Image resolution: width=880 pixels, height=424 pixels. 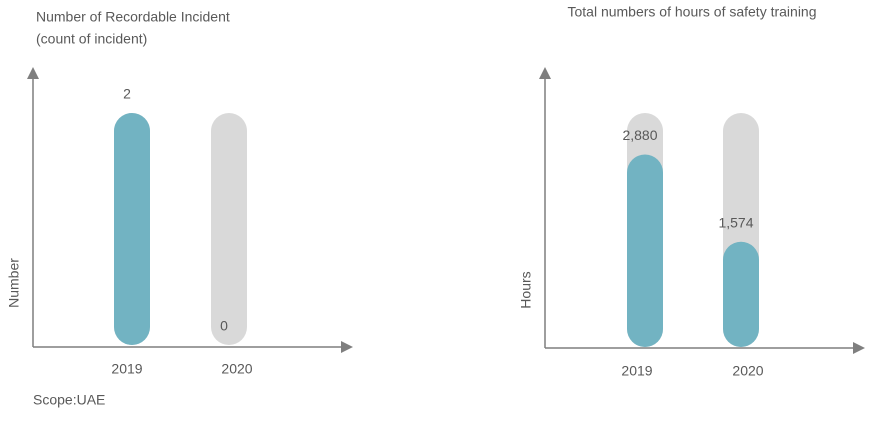 What do you see at coordinates (526, 289) in the screenshot?
I see `y-axis-label: Hours` at bounding box center [526, 289].